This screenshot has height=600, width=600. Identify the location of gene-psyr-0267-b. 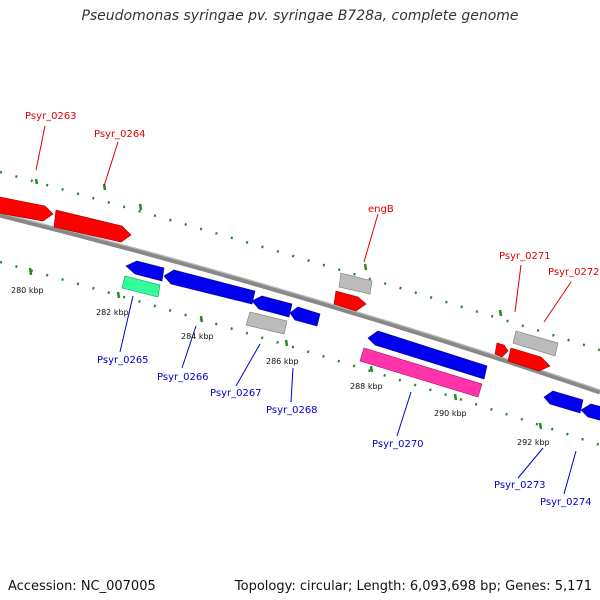
(266, 323).